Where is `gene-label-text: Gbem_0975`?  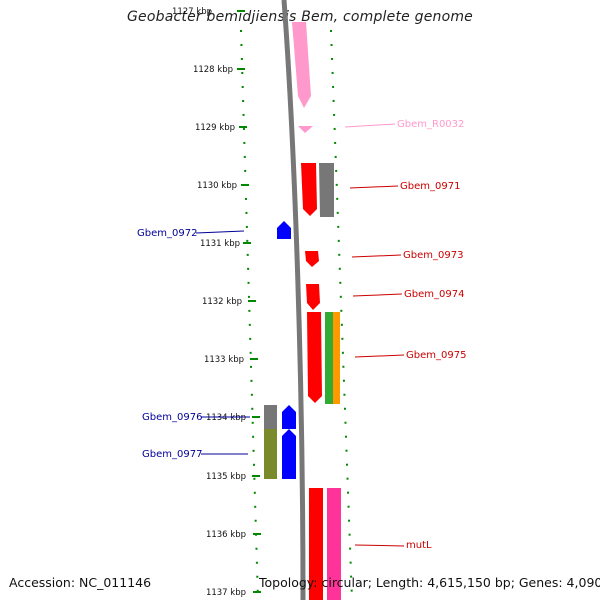 gene-label-text: Gbem_0975 is located at coordinates (436, 355).